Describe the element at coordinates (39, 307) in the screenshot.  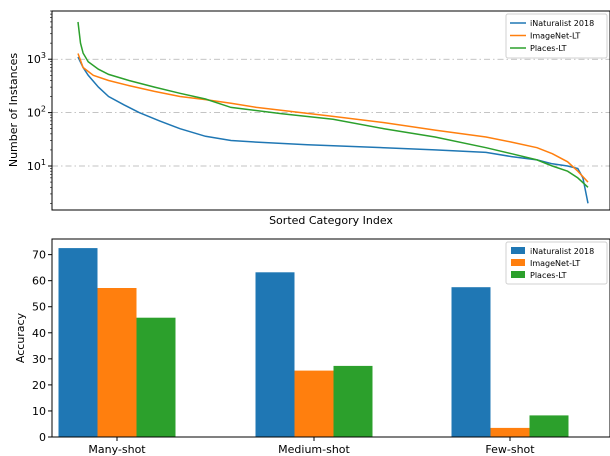
I see `y-tick-label: 50` at that location.